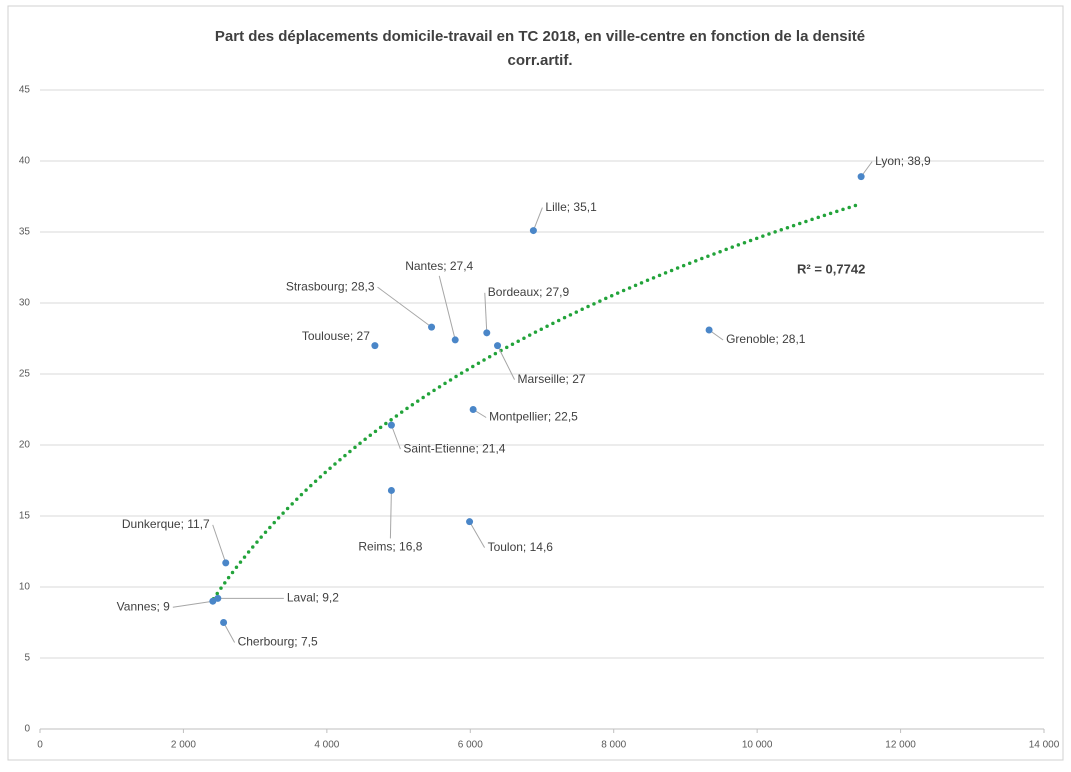  Describe the element at coordinates (25, 374) in the screenshot. I see `y-tick-label: 25` at that location.